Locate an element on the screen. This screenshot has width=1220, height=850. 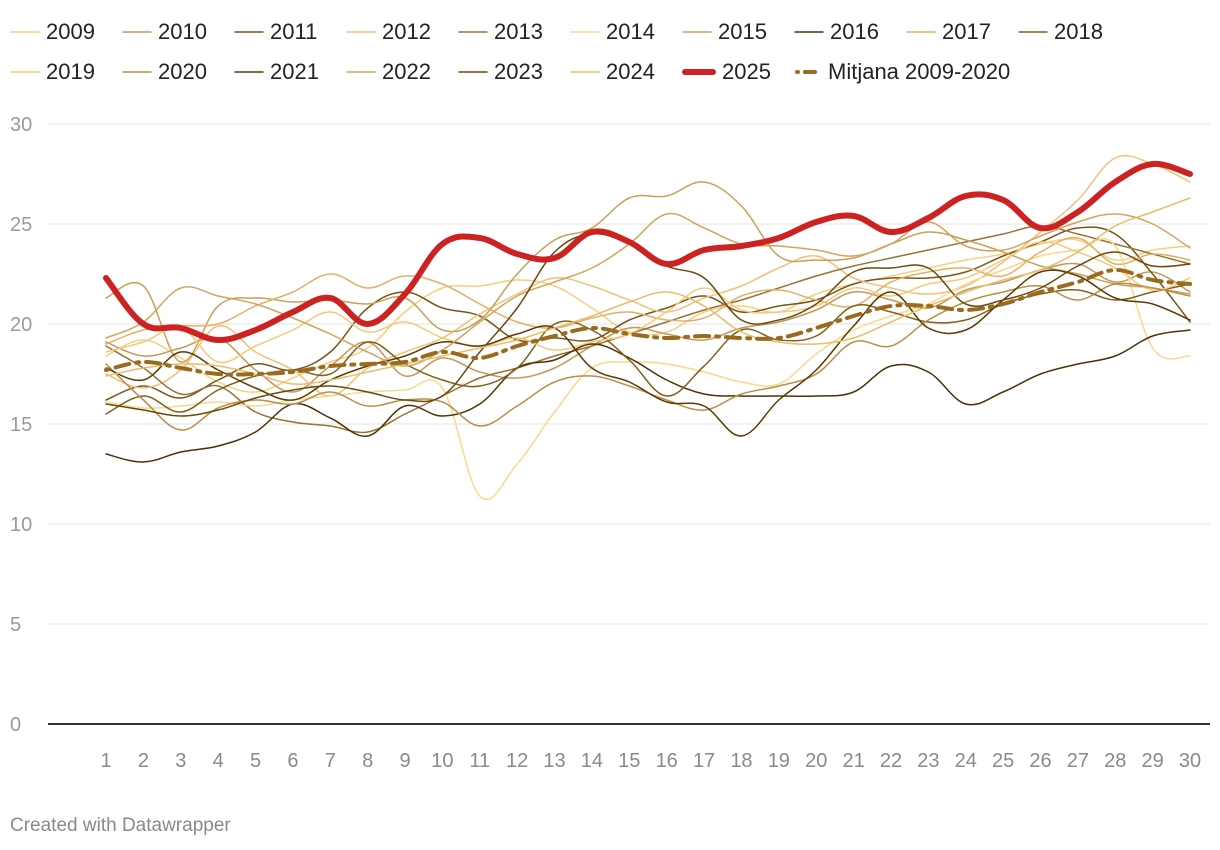
y-tick-label: 20 is located at coordinates (21, 325).